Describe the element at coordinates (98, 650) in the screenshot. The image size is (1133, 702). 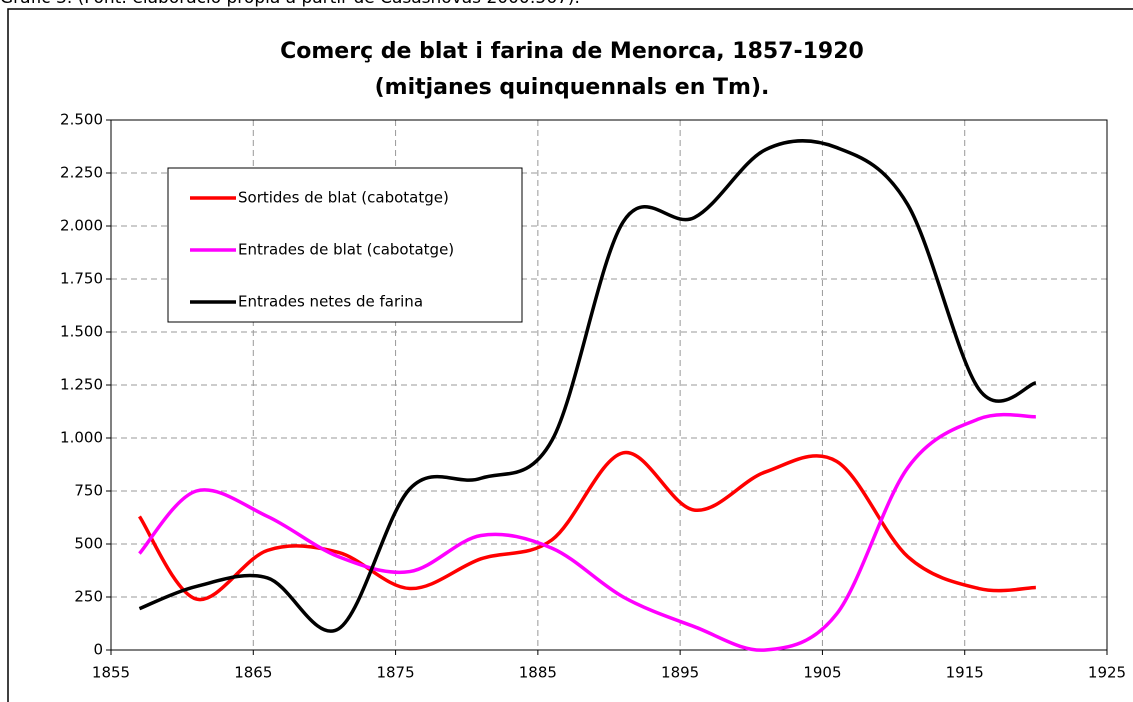
I see `y-tick-label: 0` at that location.